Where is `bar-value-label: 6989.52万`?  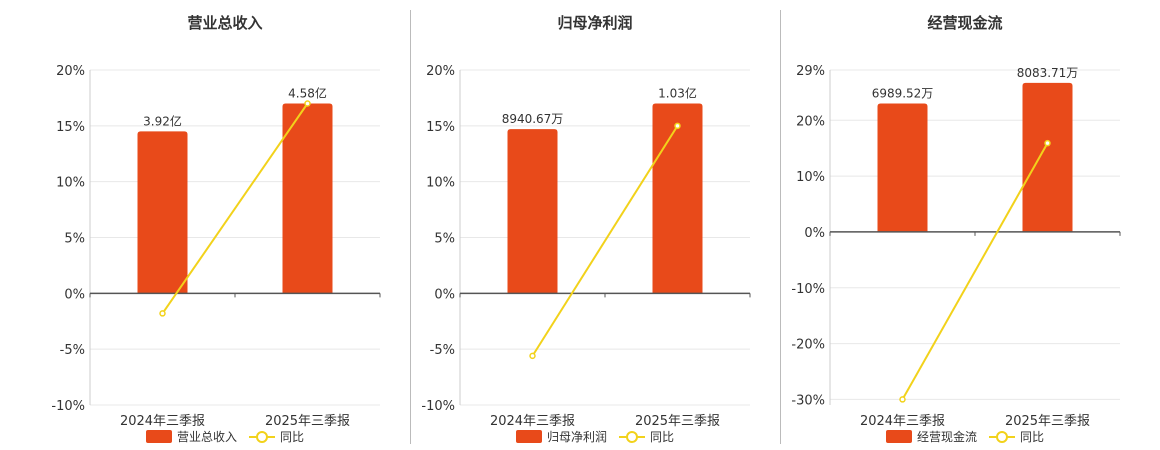
bar-value-label: 6989.52万 is located at coordinates (903, 94).